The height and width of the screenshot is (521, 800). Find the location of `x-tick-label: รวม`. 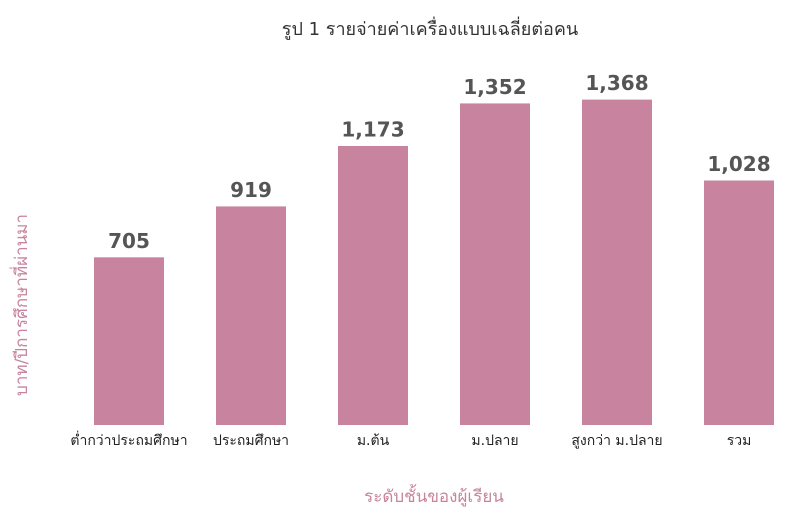

x-tick-label: รวม is located at coordinates (739, 441).